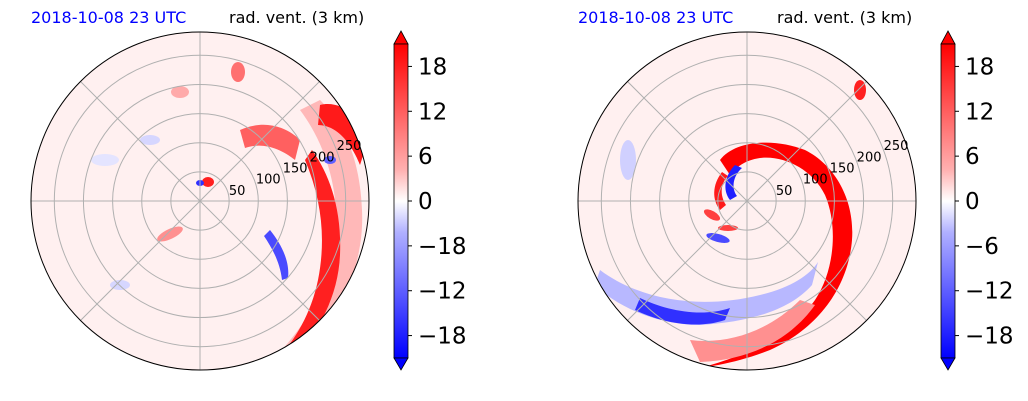 The image size is (1028, 401). I want to click on colorbar-ticks: 18 12 6 0 −6 −12 −18, so click(984, 202).